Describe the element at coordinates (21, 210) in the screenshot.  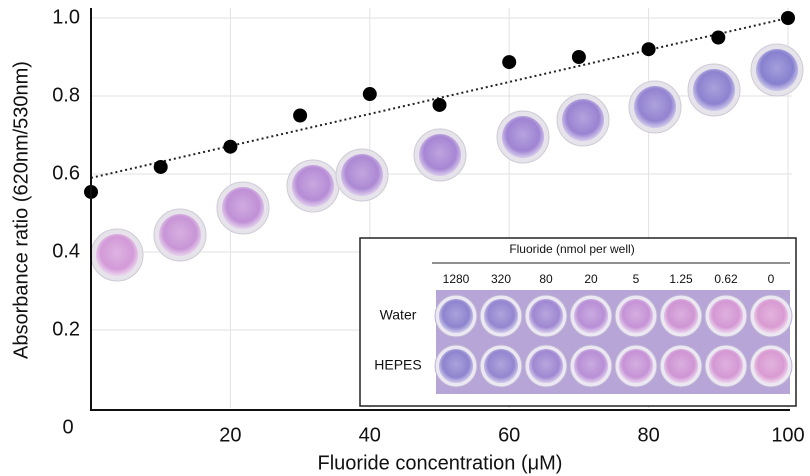
I see `y-axis-label: Absorbance ratio (620nm/530nm)` at that location.